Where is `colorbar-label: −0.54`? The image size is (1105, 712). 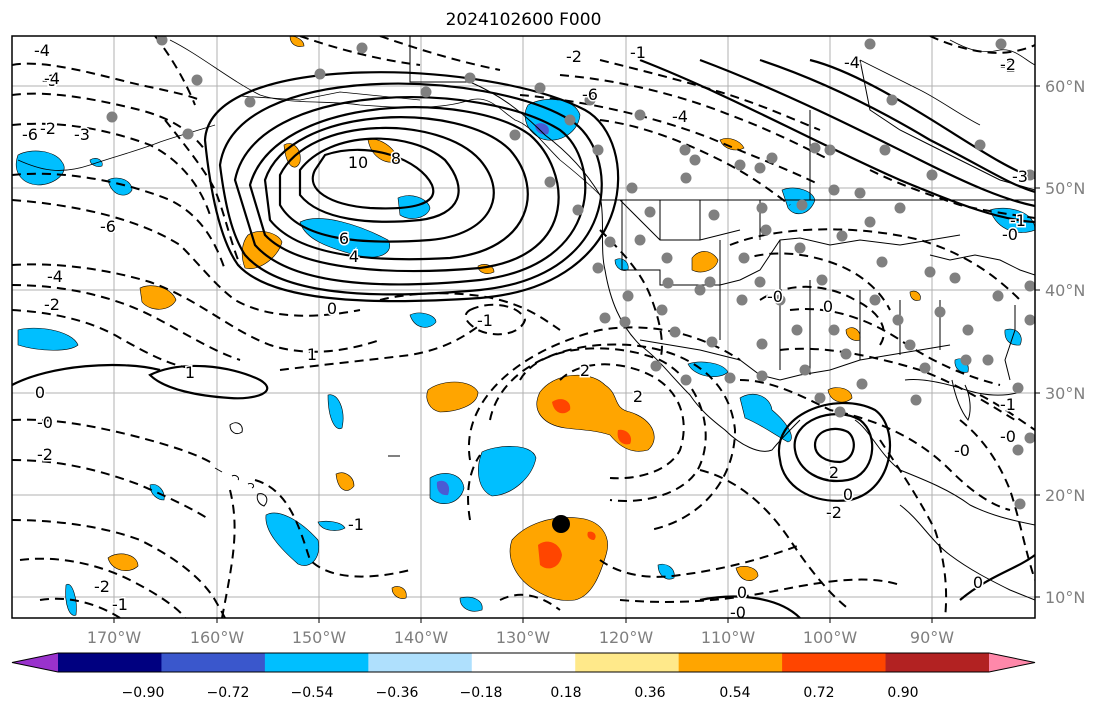 colorbar-label: −0.54 is located at coordinates (312, 693).